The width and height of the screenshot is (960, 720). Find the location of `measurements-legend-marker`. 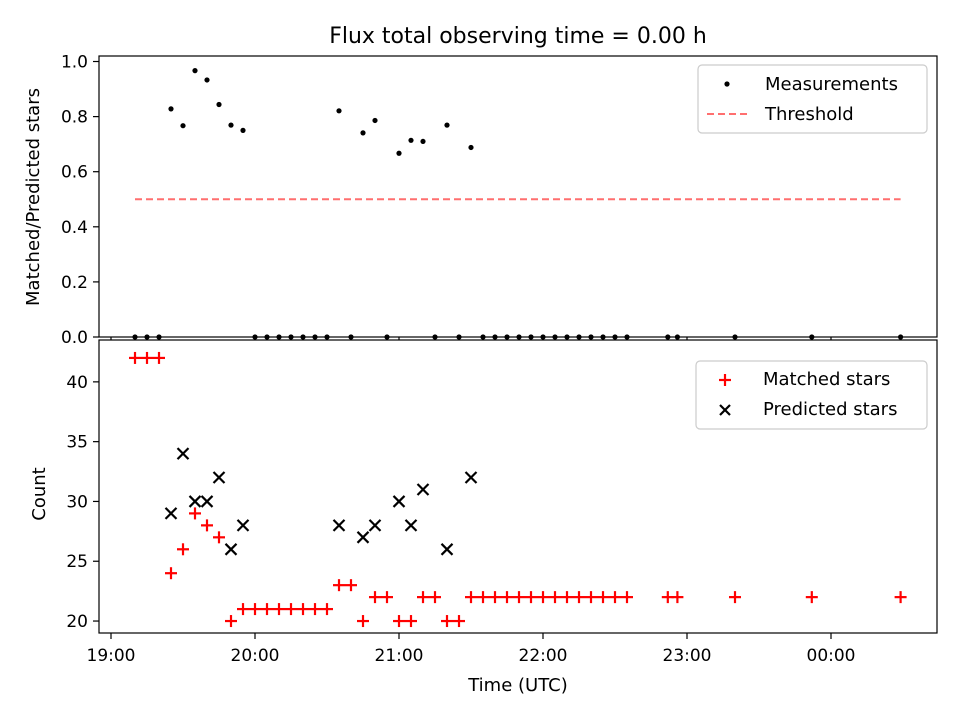

measurements-legend-marker is located at coordinates (727, 84).